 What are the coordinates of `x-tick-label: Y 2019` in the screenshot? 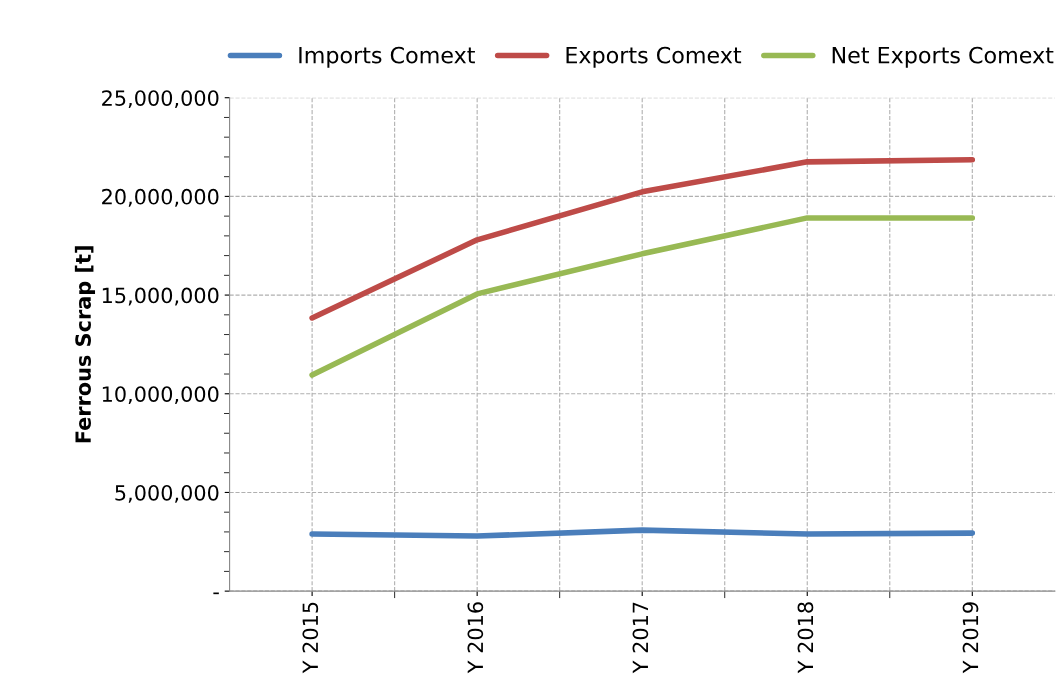 It's located at (970, 638).